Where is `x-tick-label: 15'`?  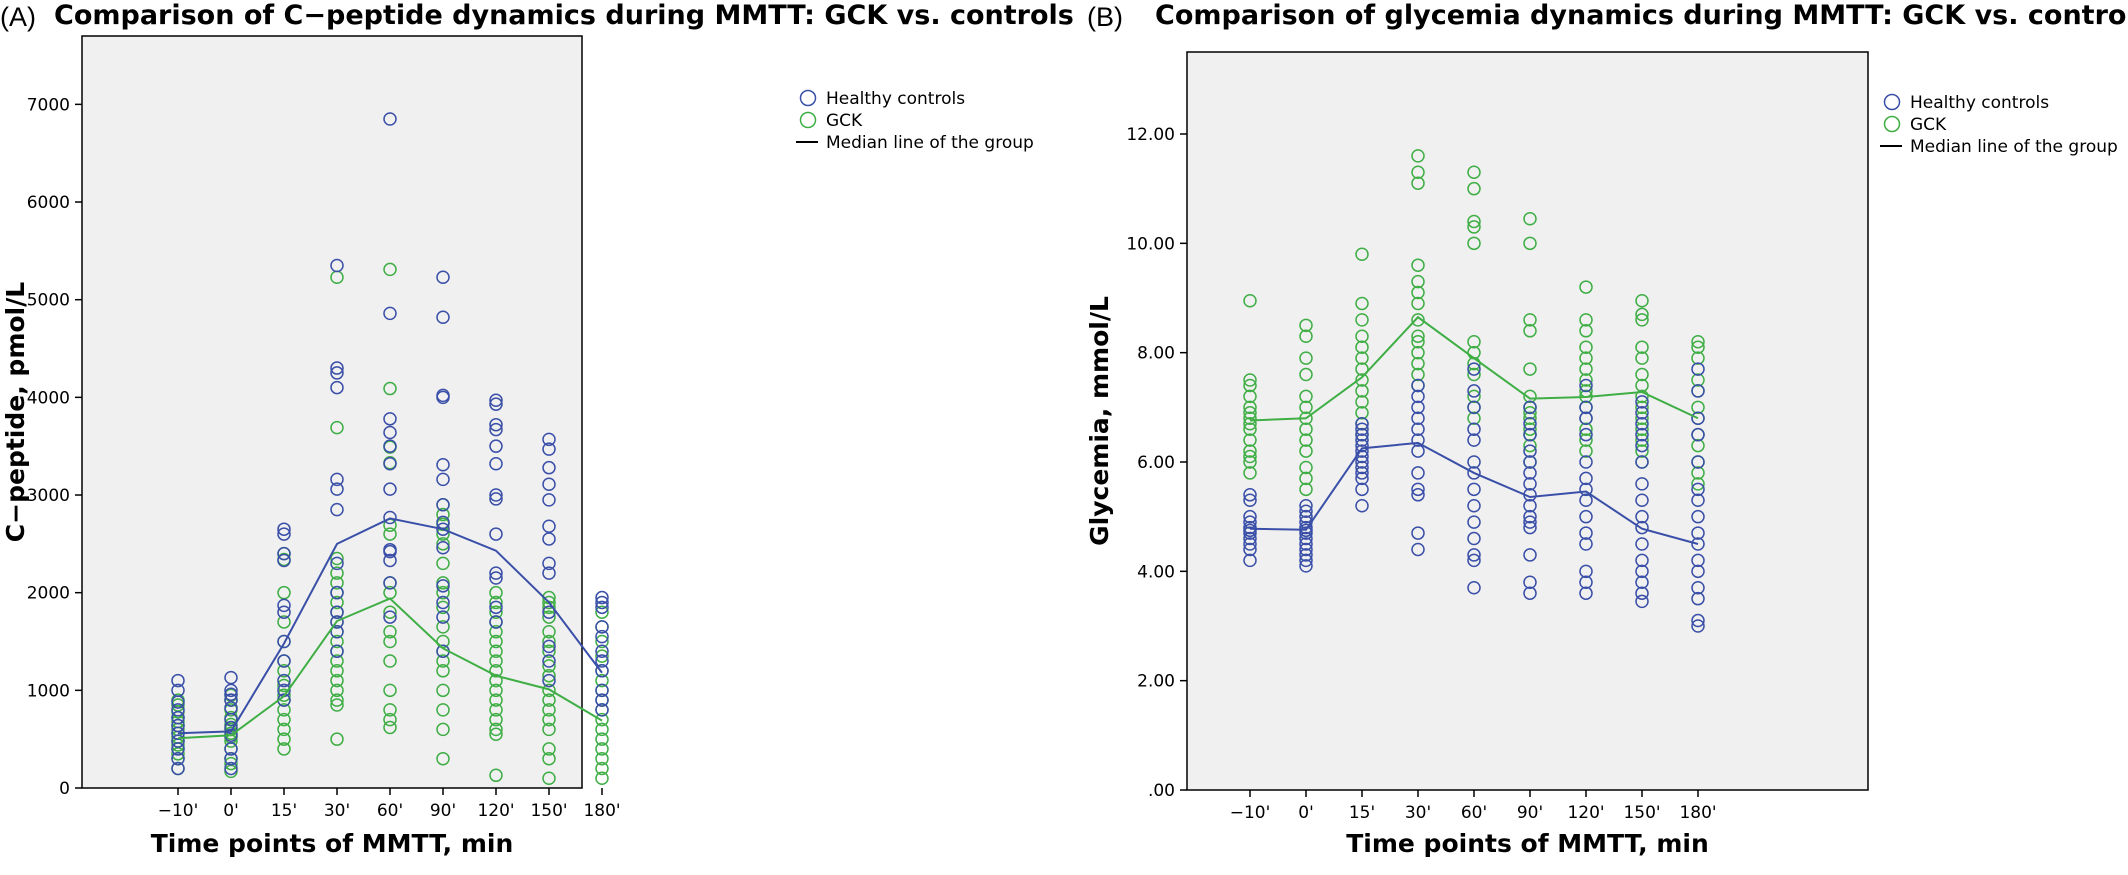
x-tick-label: 15' is located at coordinates (284, 811).